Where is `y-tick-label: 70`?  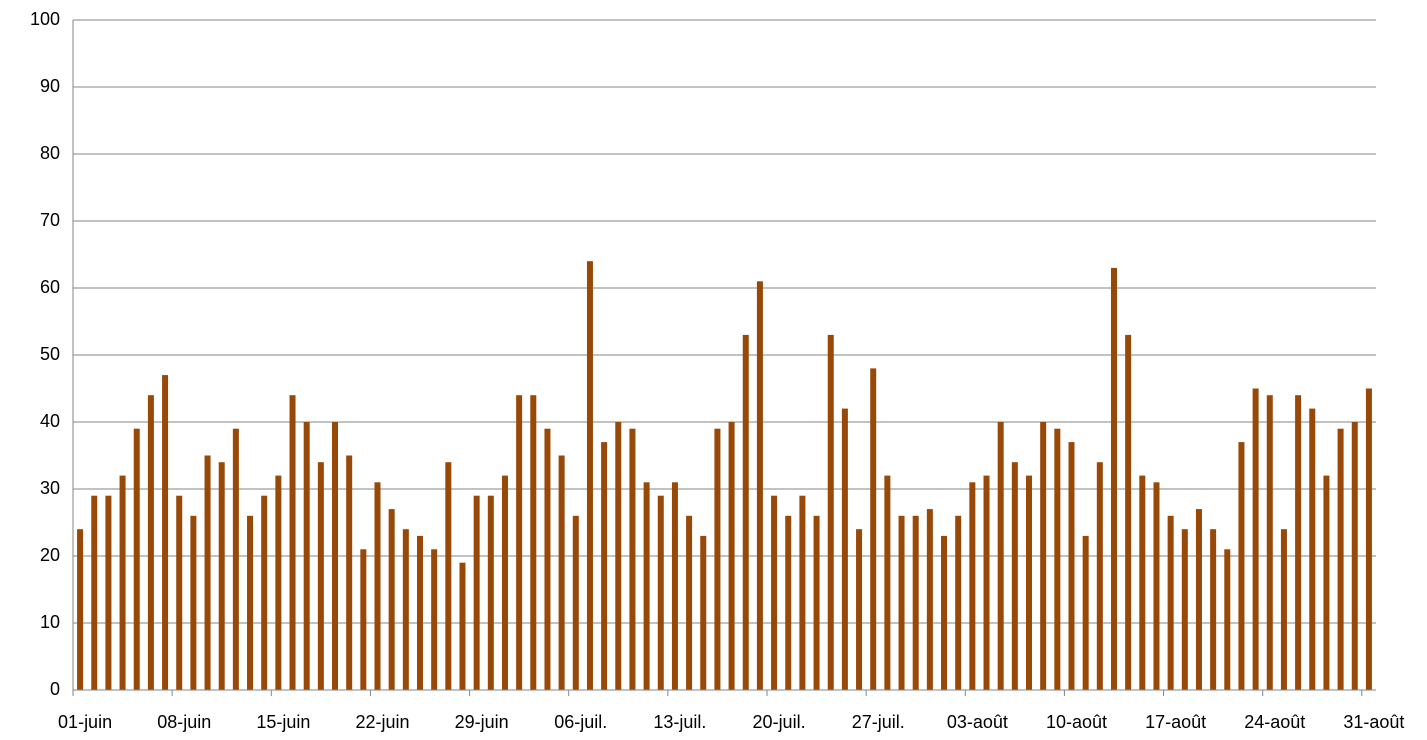
y-tick-label: 70 is located at coordinates (50, 220).